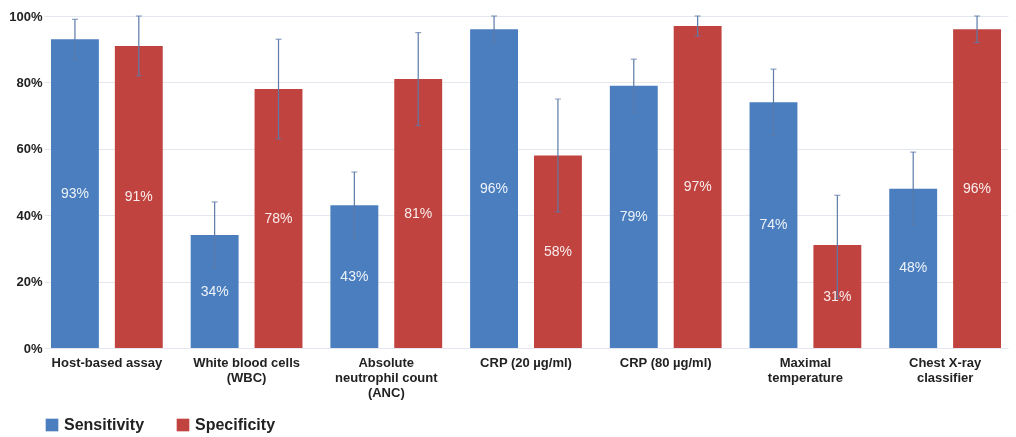 This screenshot has height=437, width=1016. Describe the element at coordinates (837, 295) in the screenshot. I see `data-label: 31%` at that location.